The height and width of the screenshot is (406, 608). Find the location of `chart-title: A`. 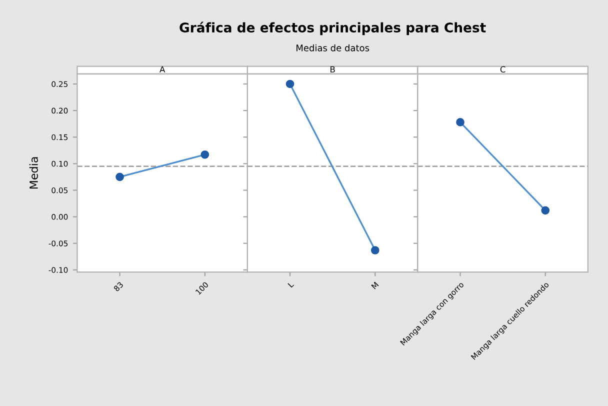

chart-title: A is located at coordinates (163, 69).